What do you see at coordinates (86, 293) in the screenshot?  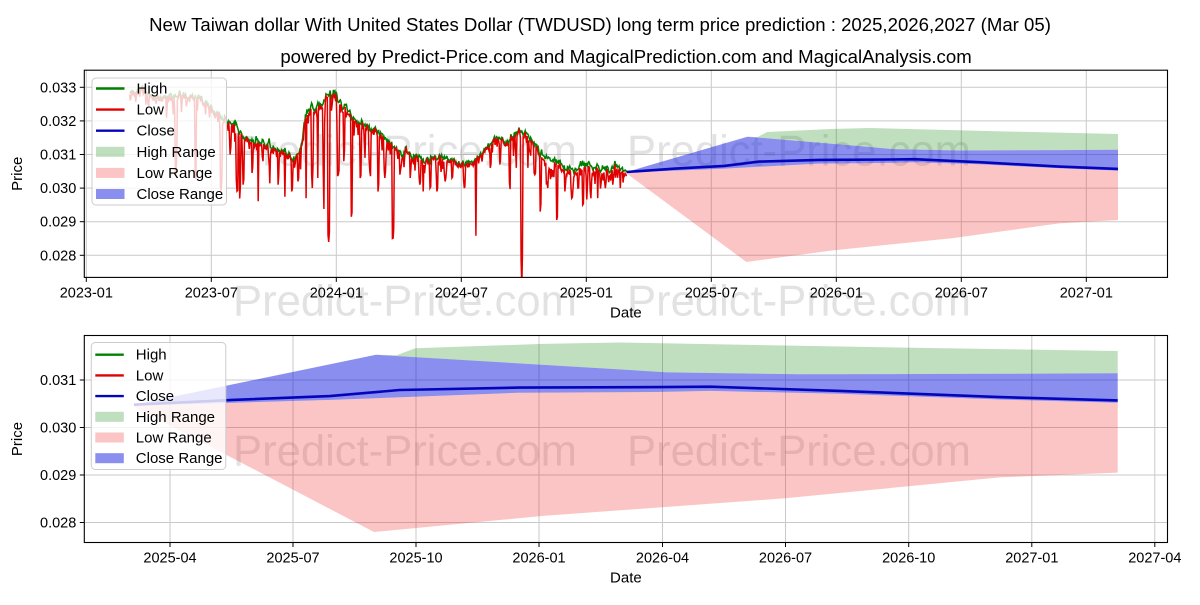 I see `svg-text: 2023-01` at bounding box center [86, 293].